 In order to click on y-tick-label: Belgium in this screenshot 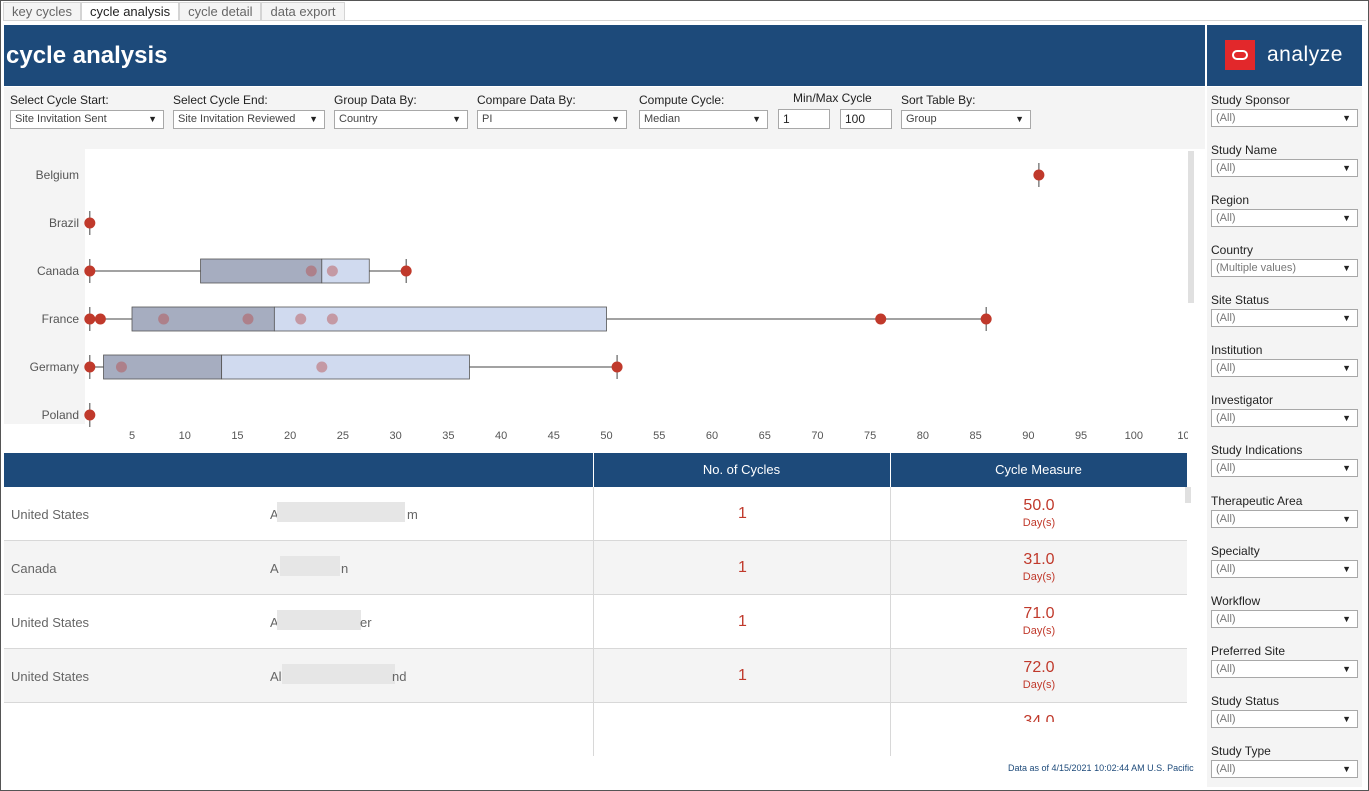, I will do `click(57, 175)`.